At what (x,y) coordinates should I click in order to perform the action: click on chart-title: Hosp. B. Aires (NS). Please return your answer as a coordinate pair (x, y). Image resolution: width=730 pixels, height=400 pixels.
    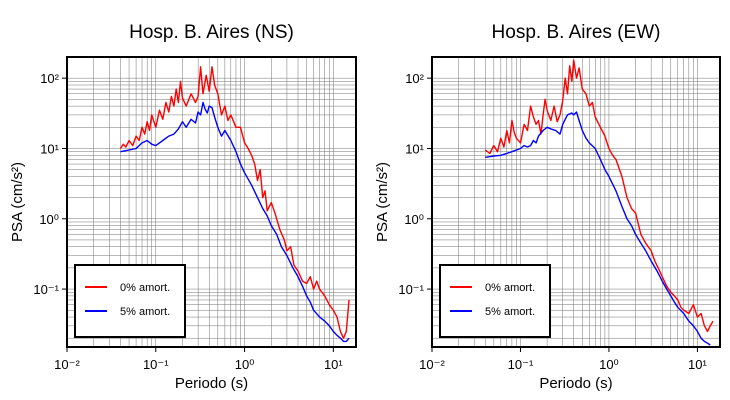
    Looking at the image, I should click on (211, 32).